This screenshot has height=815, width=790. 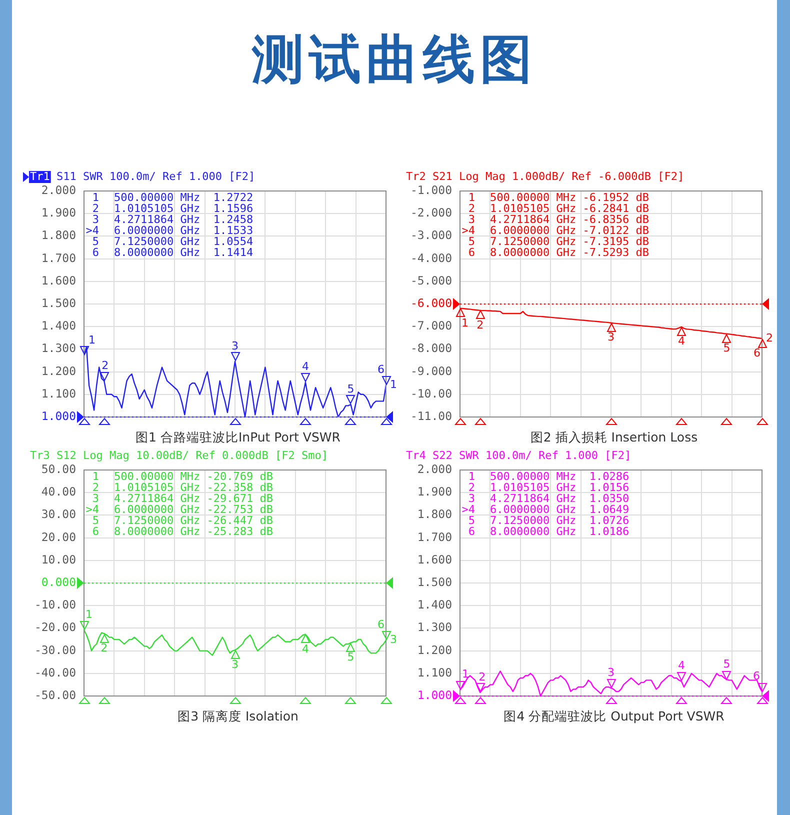 What do you see at coordinates (558, 208) in the screenshot?
I see `text: 2 1.0105105 GHz -6.2841 dB` at bounding box center [558, 208].